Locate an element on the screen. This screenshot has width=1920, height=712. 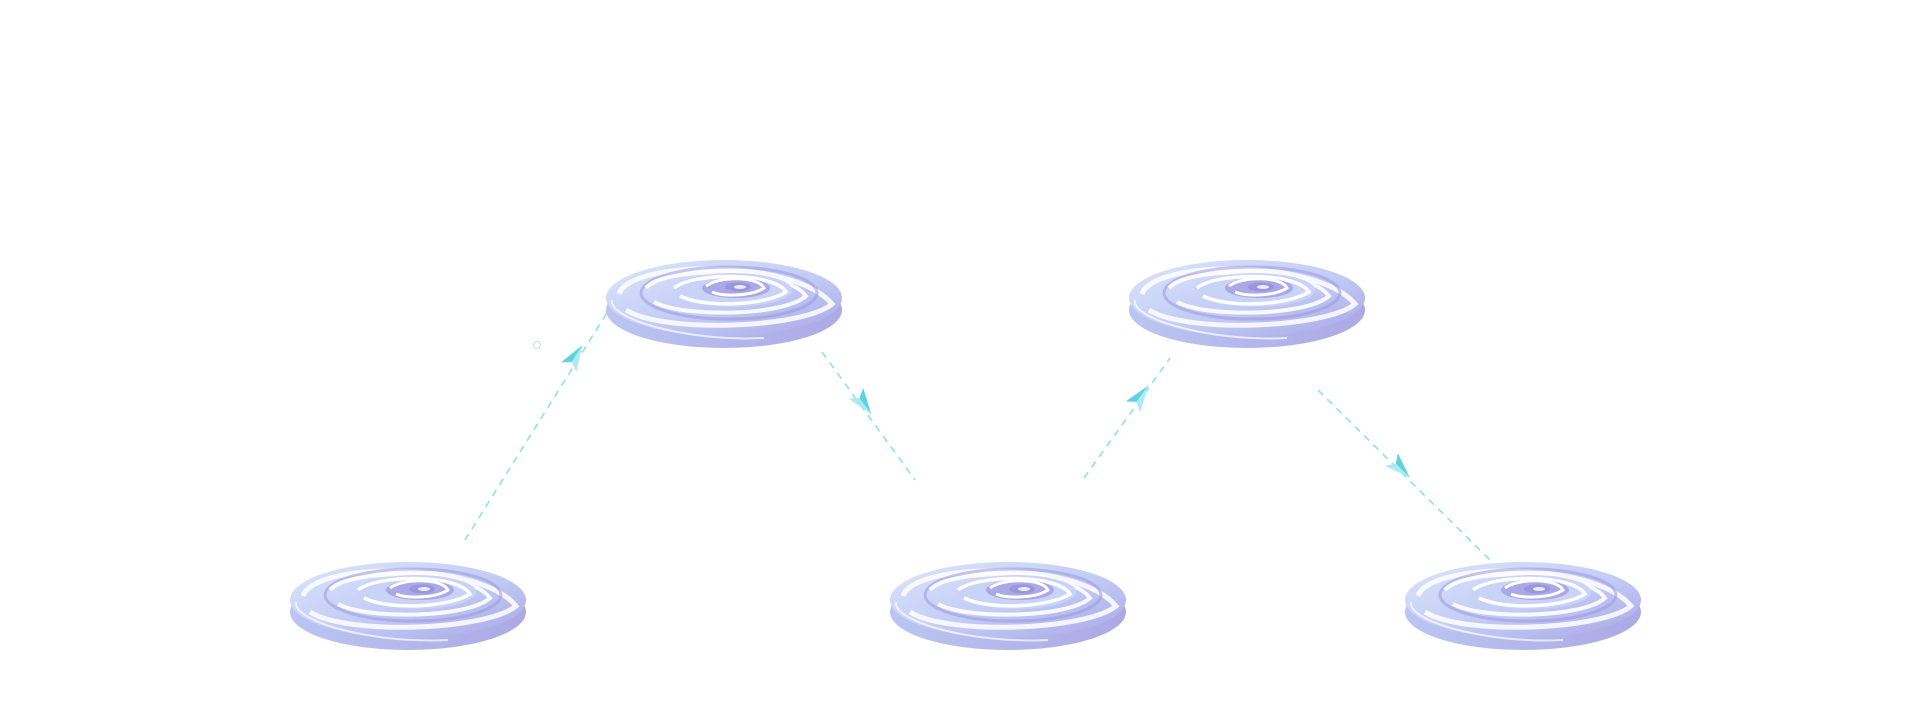
arrow-layer is located at coordinates (985, 411).